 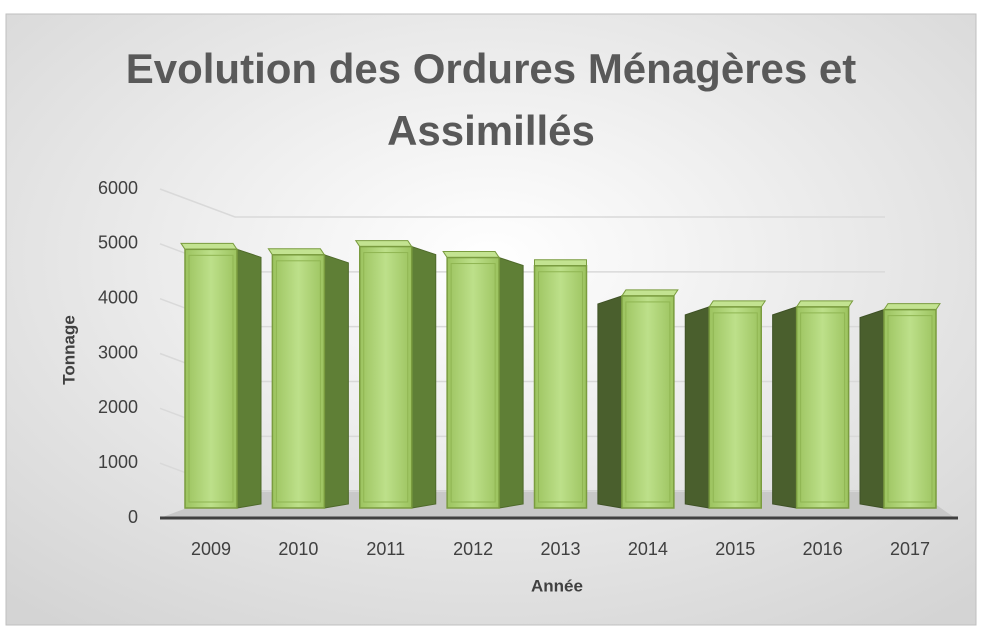 I want to click on y-tick-label: 3000, so click(x=118, y=352).